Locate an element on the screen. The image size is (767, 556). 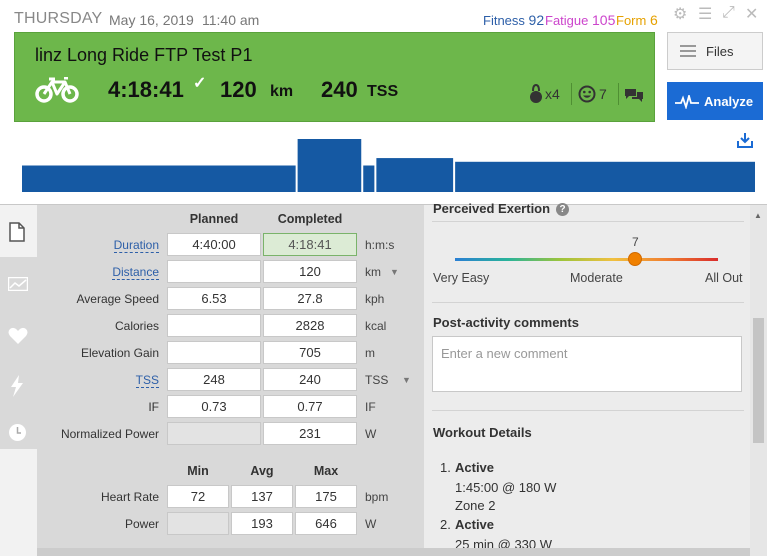
elevation-planned-input is located at coordinates (214, 352).